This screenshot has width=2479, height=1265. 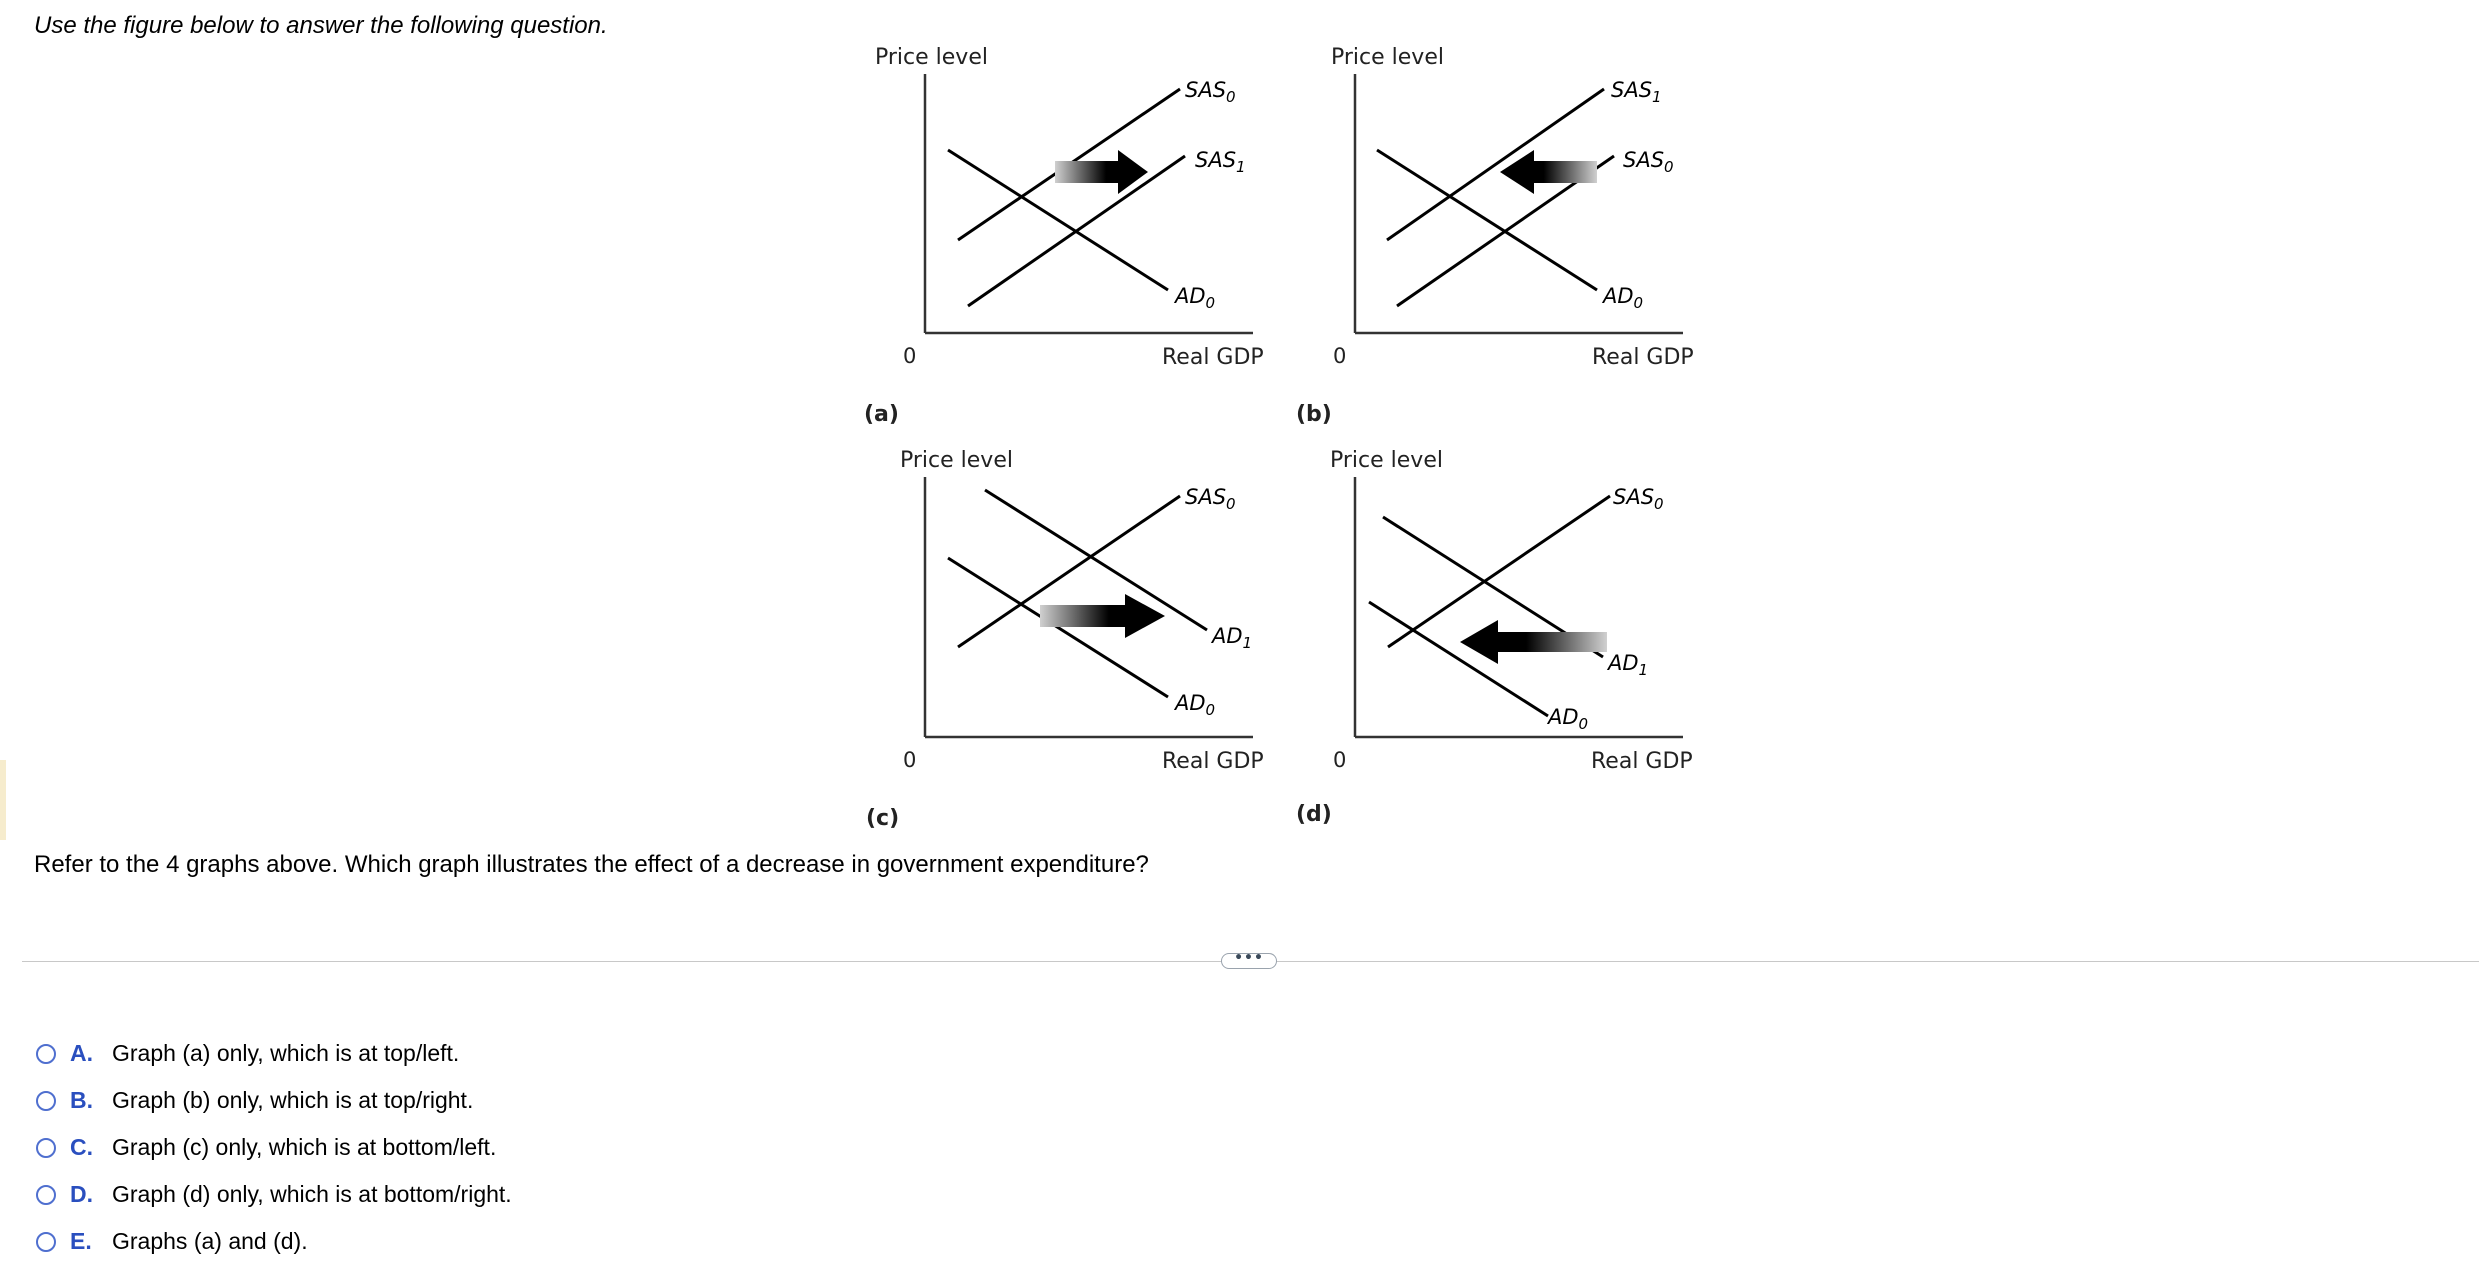 I want to click on panel-d-sas0-curve, so click(x=1499, y=571).